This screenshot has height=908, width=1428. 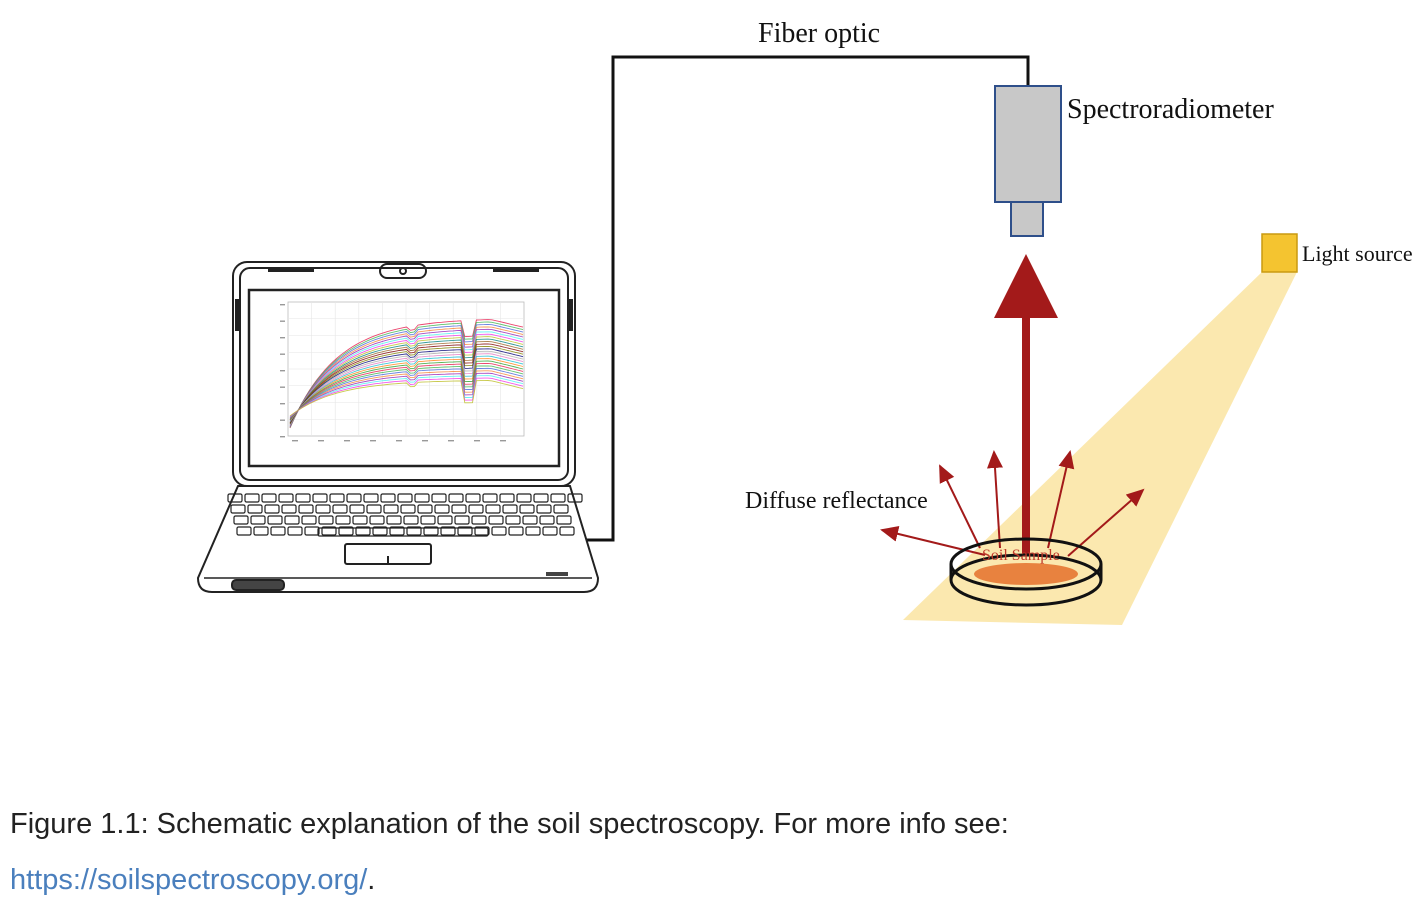 I want to click on light-source, so click(x=1279, y=253).